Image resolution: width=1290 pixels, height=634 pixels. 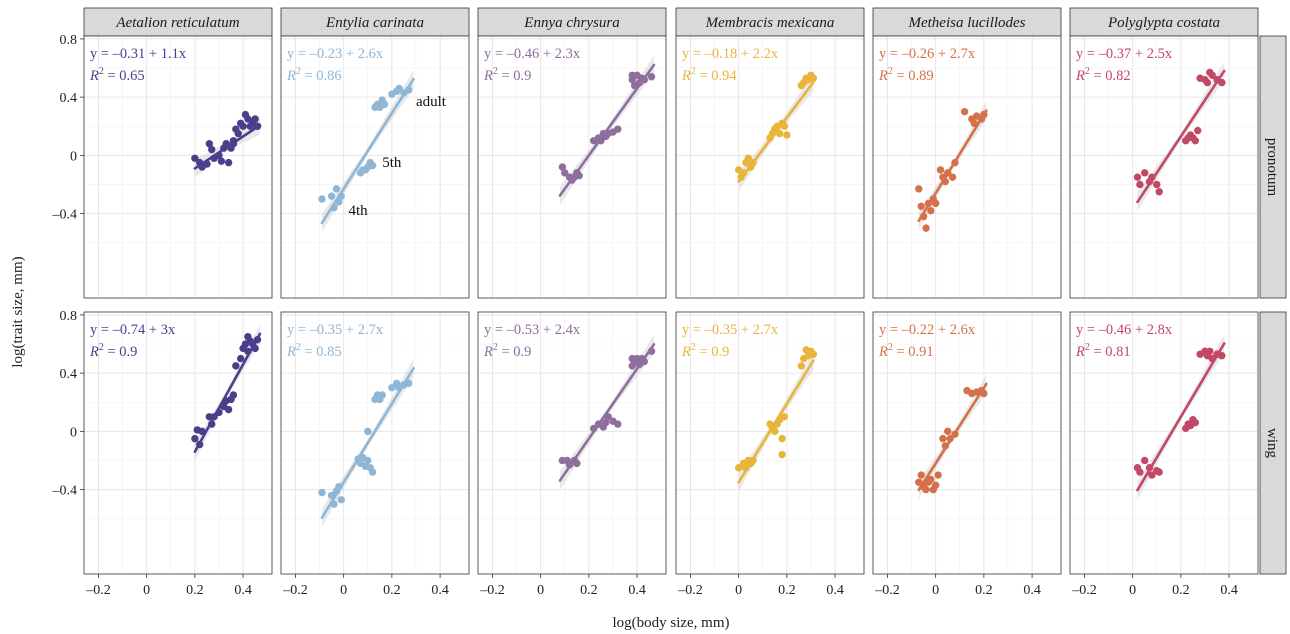 I want to click on stage-annotation: 4th, so click(x=358, y=211).